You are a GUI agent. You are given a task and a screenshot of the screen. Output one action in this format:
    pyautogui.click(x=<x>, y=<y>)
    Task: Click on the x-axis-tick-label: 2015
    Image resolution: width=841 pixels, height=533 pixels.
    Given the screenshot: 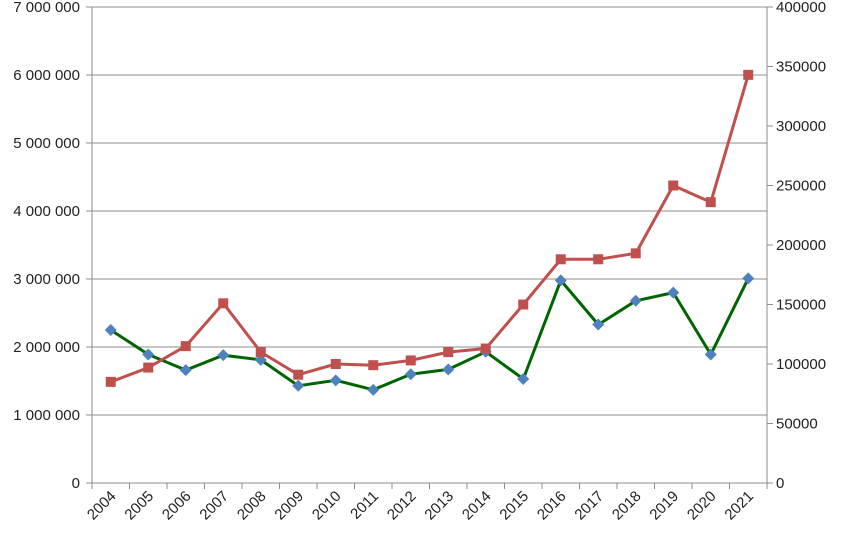 What is the action you would take?
    pyautogui.click(x=514, y=506)
    